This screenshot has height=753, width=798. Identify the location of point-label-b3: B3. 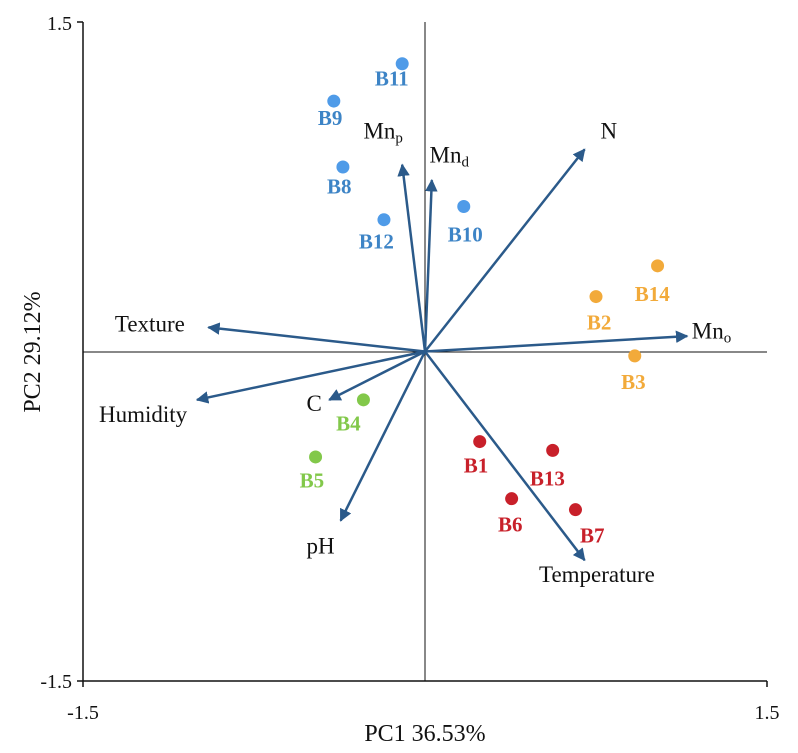
(633, 382).